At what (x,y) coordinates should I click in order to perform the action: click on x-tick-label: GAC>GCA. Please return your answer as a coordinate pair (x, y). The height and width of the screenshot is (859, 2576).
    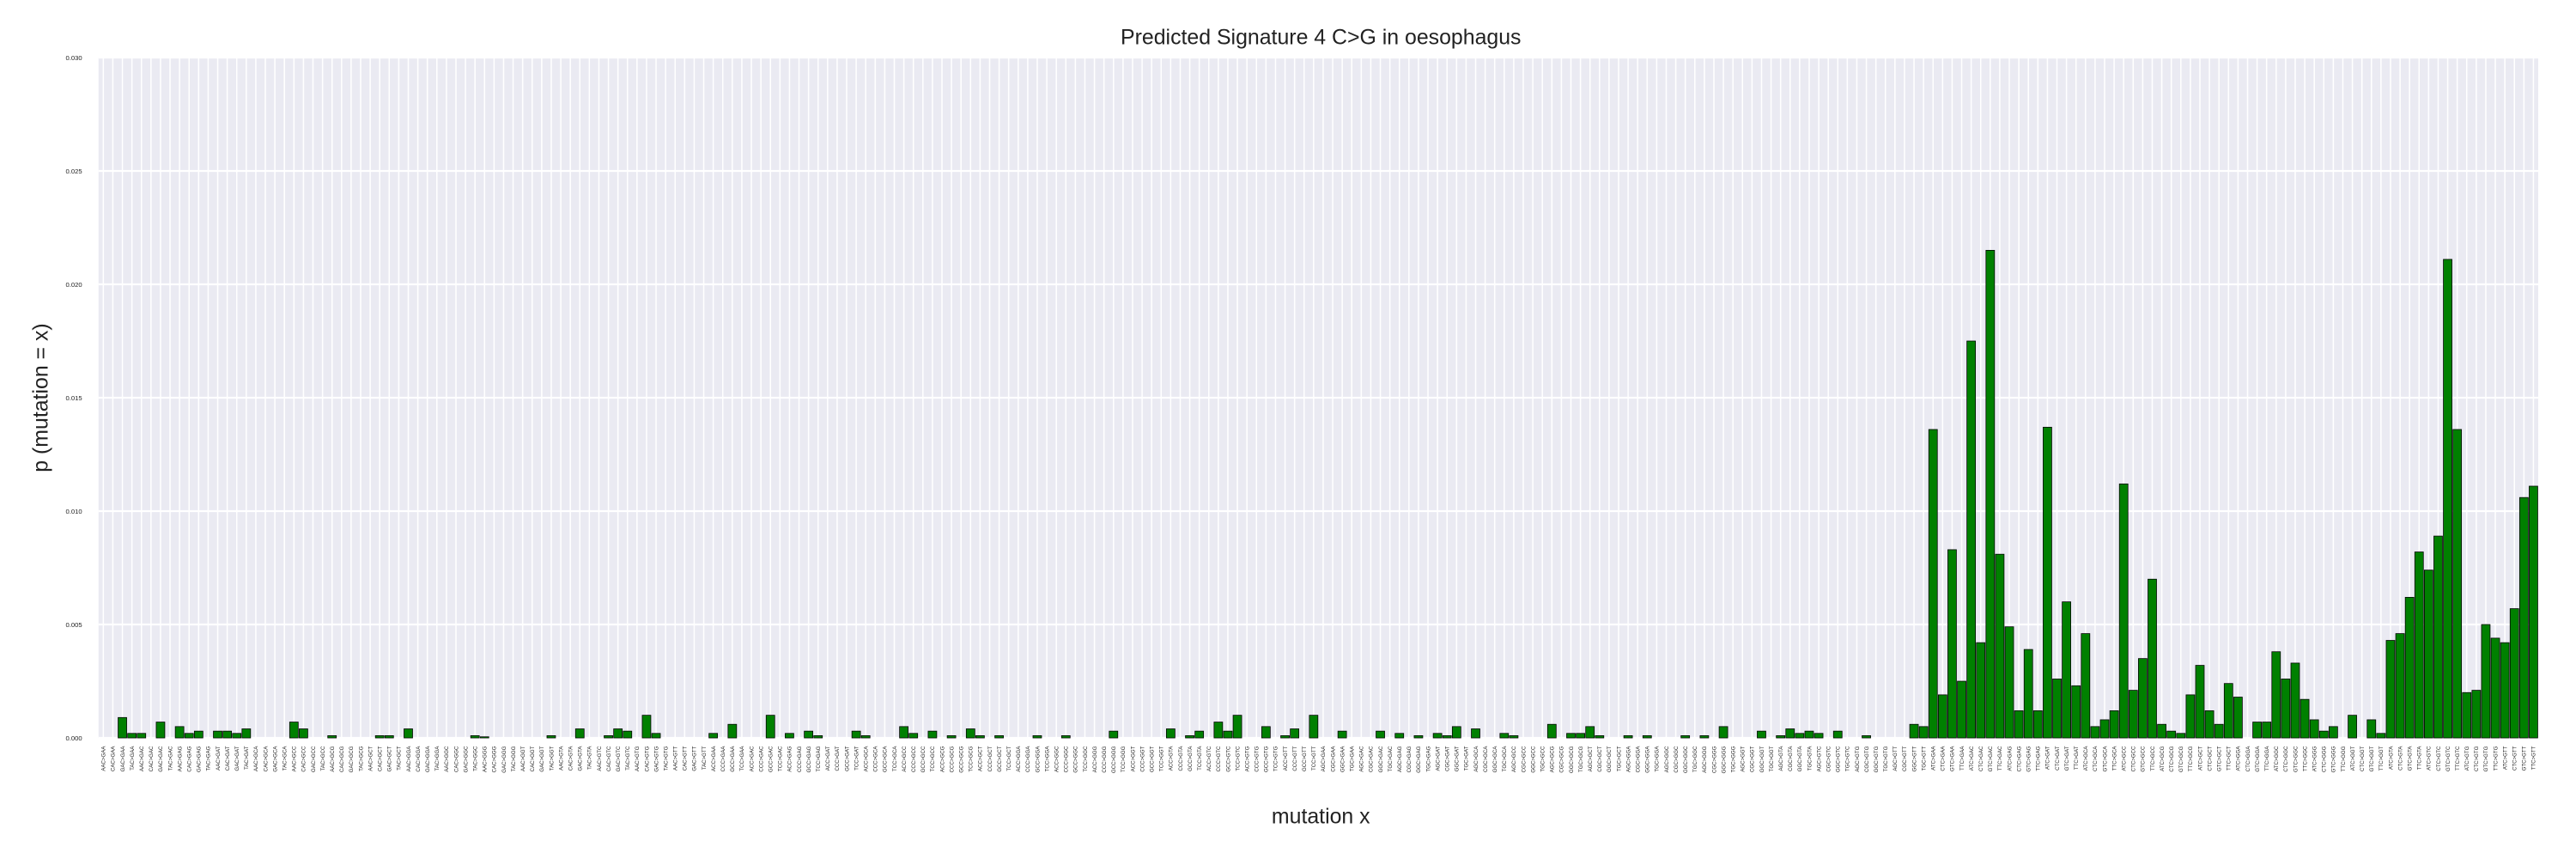
    Looking at the image, I should click on (275, 759).